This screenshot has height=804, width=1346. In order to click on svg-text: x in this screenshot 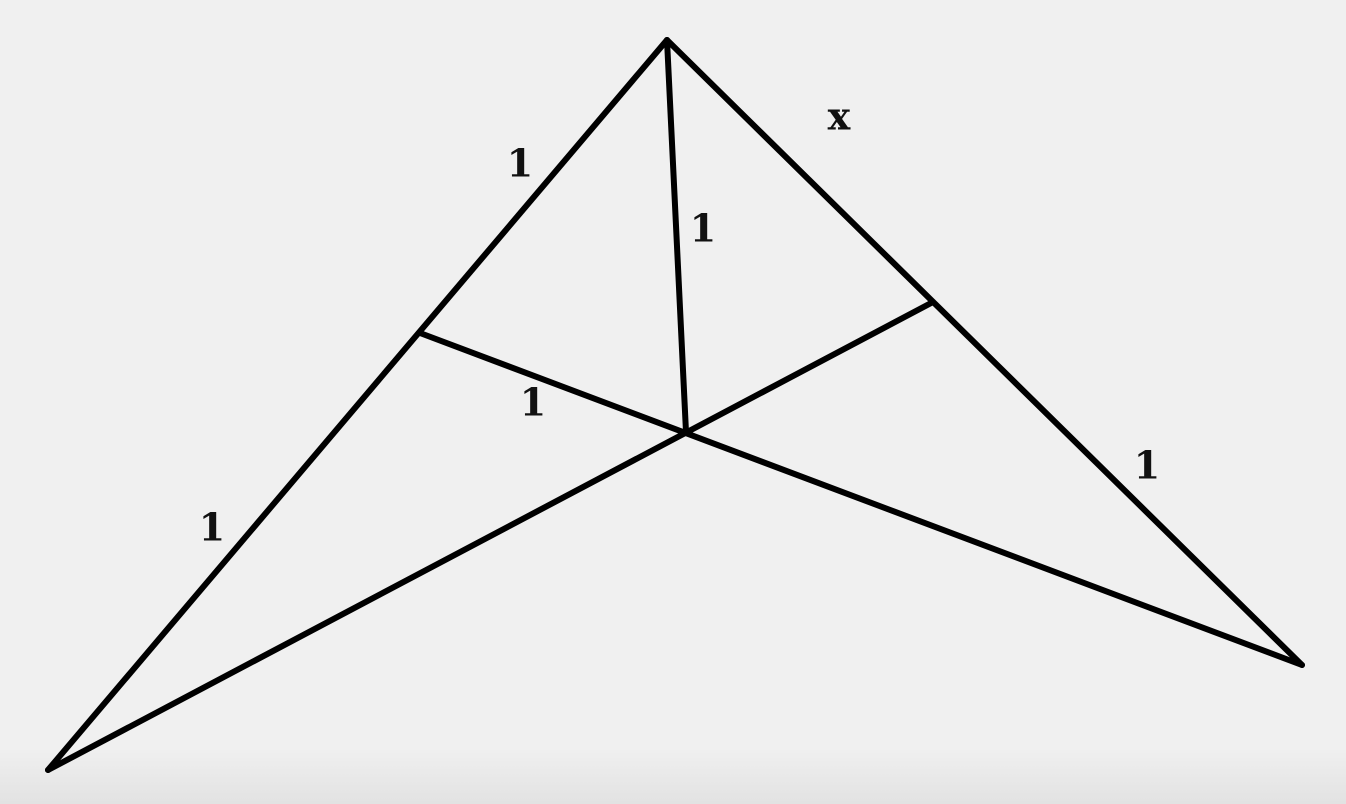, I will do `click(839, 116)`.